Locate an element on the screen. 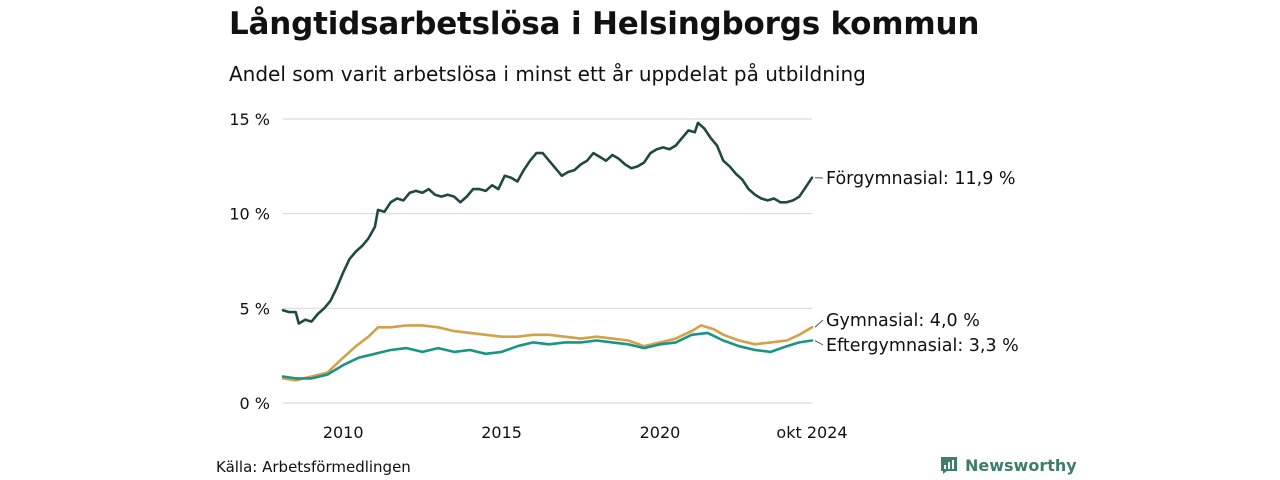 The image size is (1280, 480). brand-logo: Newsworthy is located at coordinates (1008, 465).